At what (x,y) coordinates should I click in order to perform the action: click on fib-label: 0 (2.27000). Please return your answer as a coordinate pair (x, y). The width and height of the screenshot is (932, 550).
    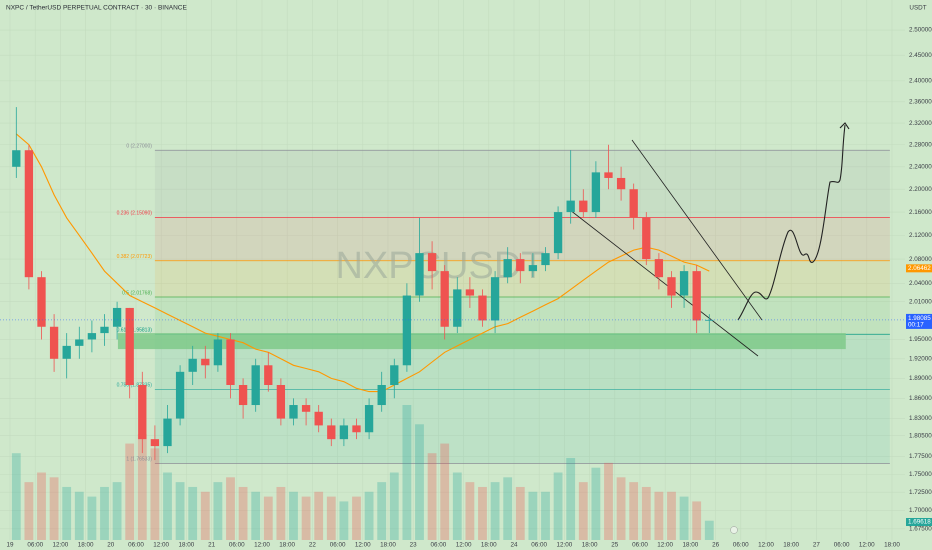
    Looking at the image, I should click on (139, 147).